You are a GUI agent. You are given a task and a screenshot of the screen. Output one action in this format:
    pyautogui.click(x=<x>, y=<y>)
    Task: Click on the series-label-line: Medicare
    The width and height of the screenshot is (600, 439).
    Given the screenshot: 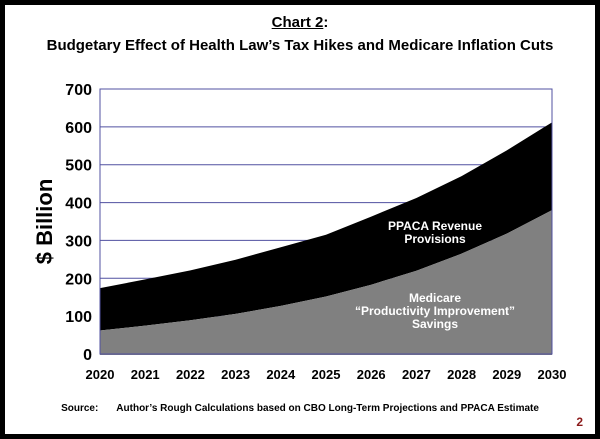 What is the action you would take?
    pyautogui.click(x=435, y=298)
    